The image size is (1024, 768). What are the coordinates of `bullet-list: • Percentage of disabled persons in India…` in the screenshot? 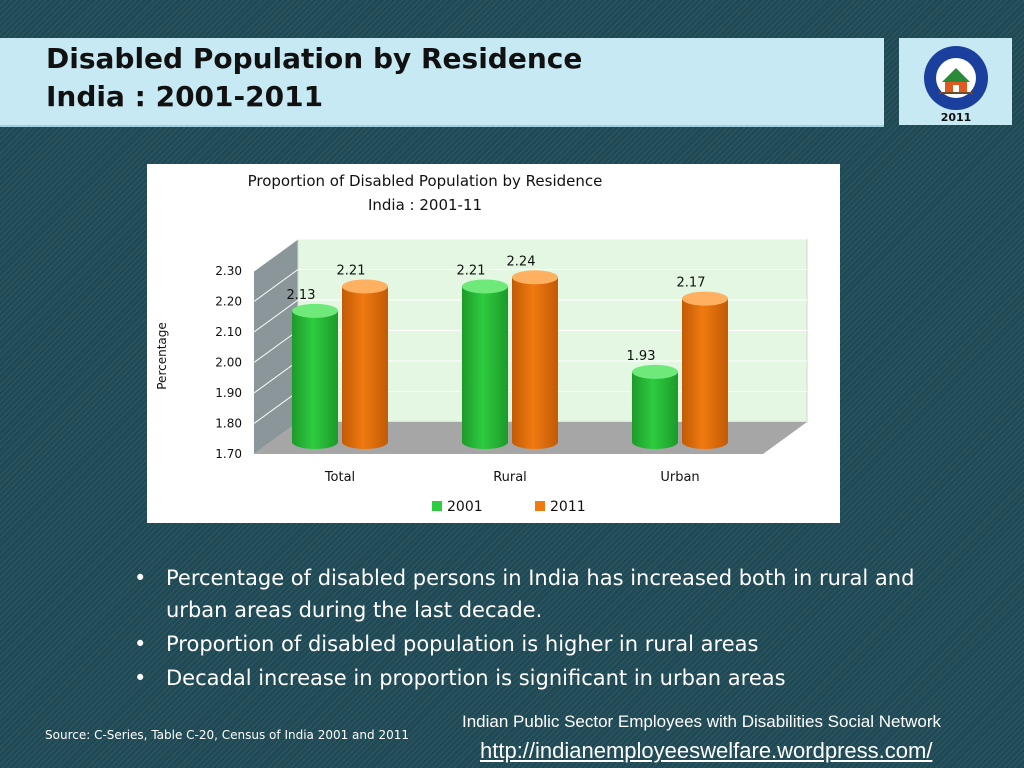 It's located at (540, 629).